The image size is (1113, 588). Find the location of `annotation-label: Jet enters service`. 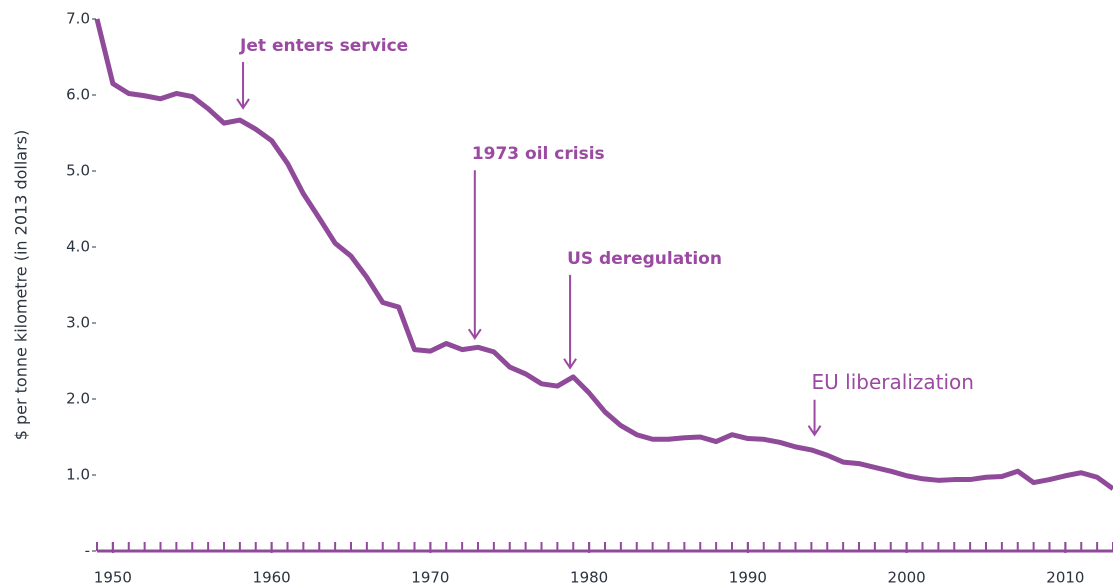

annotation-label: Jet enters service is located at coordinates (323, 46).